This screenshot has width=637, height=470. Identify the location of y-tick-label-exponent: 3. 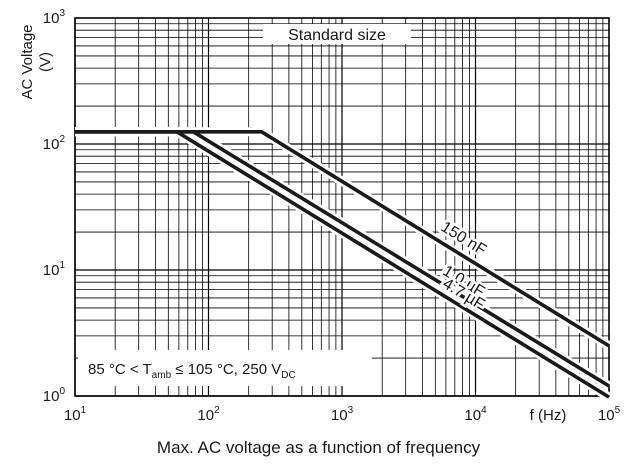
(62, 13).